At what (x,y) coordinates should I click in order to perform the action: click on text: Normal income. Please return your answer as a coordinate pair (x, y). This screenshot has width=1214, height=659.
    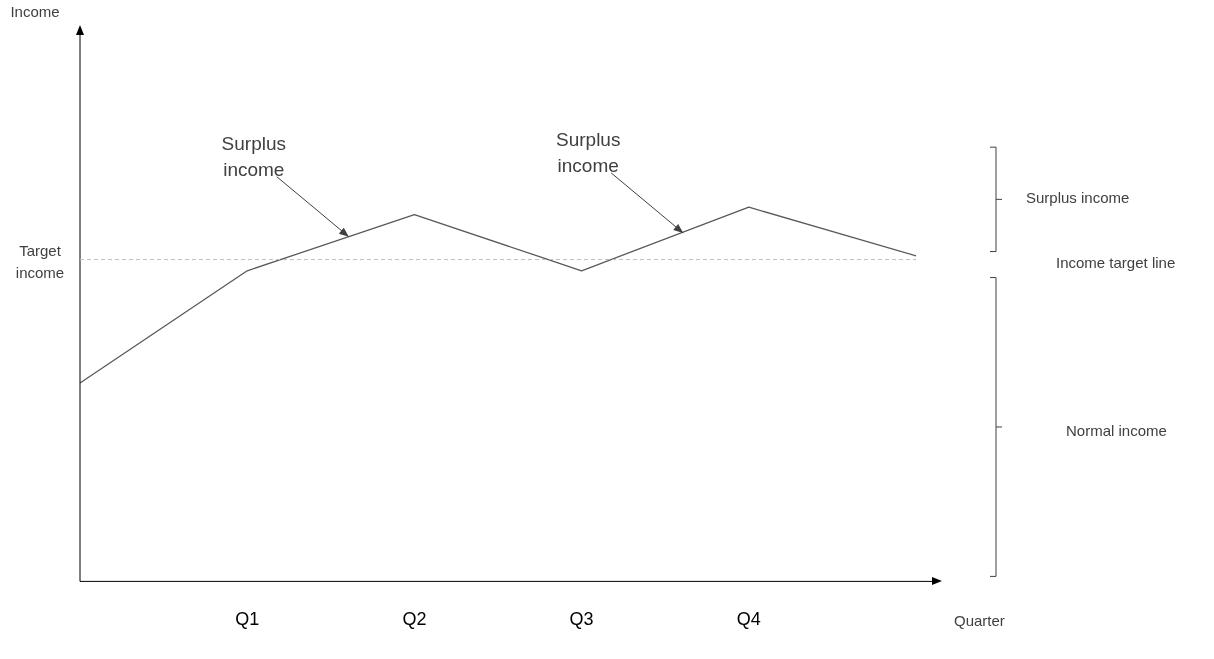
    Looking at the image, I should click on (1116, 431).